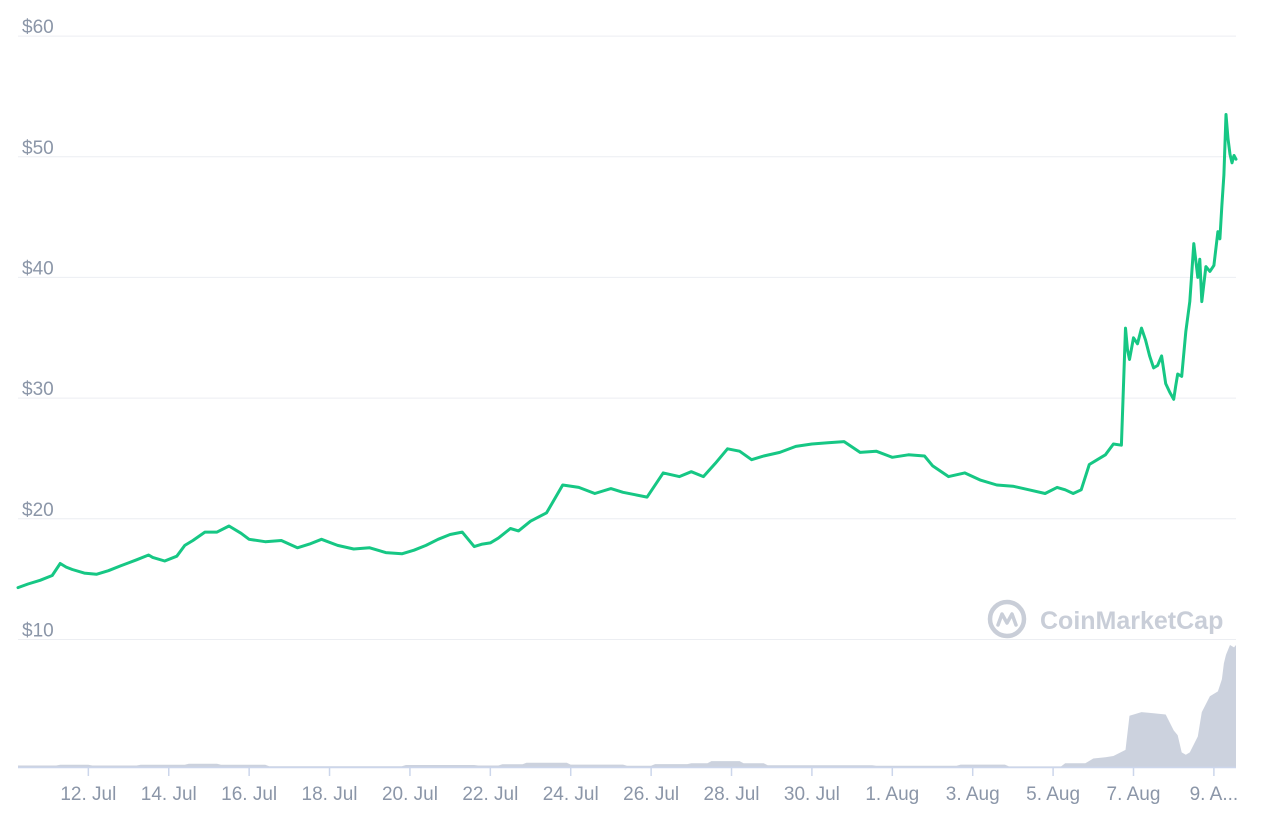  What do you see at coordinates (38, 148) in the screenshot?
I see `y-tick-label: $50` at bounding box center [38, 148].